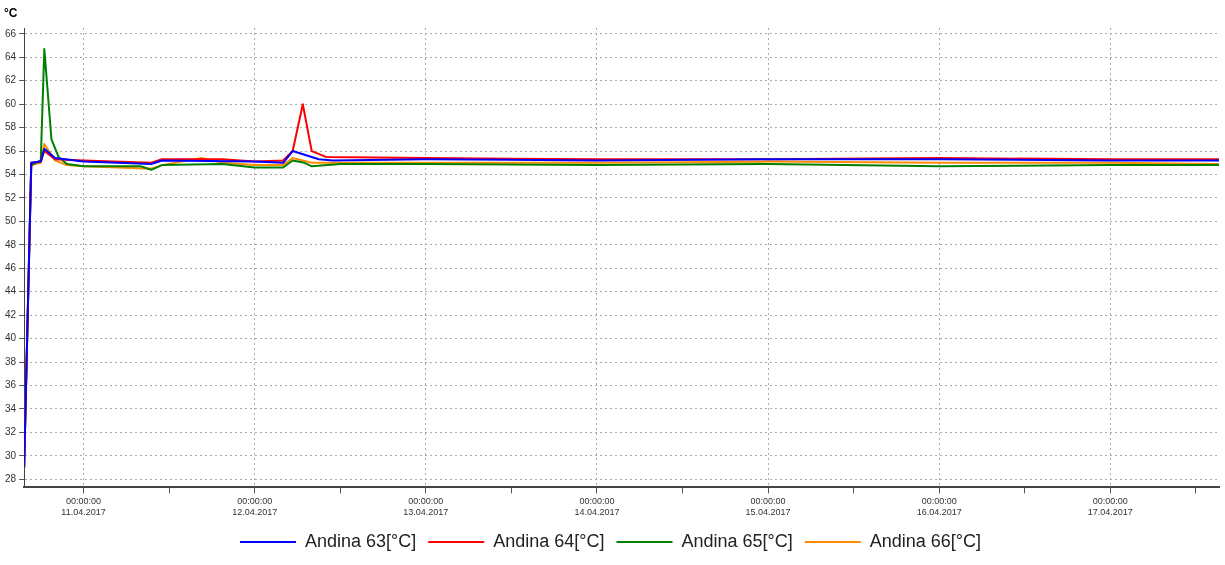  What do you see at coordinates (360, 540) in the screenshot?
I see `legend-label: Andina 63[°C]` at bounding box center [360, 540].